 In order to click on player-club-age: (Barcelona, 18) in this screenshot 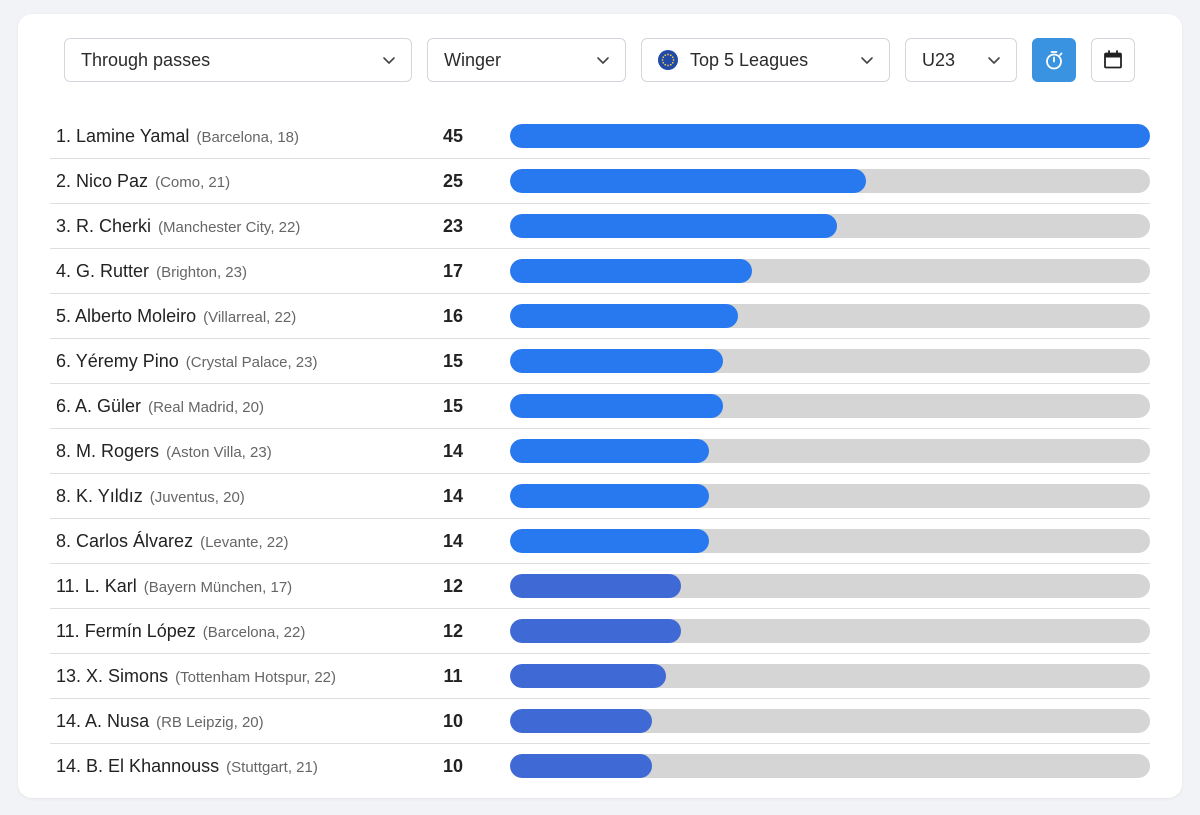, I will do `click(248, 137)`.